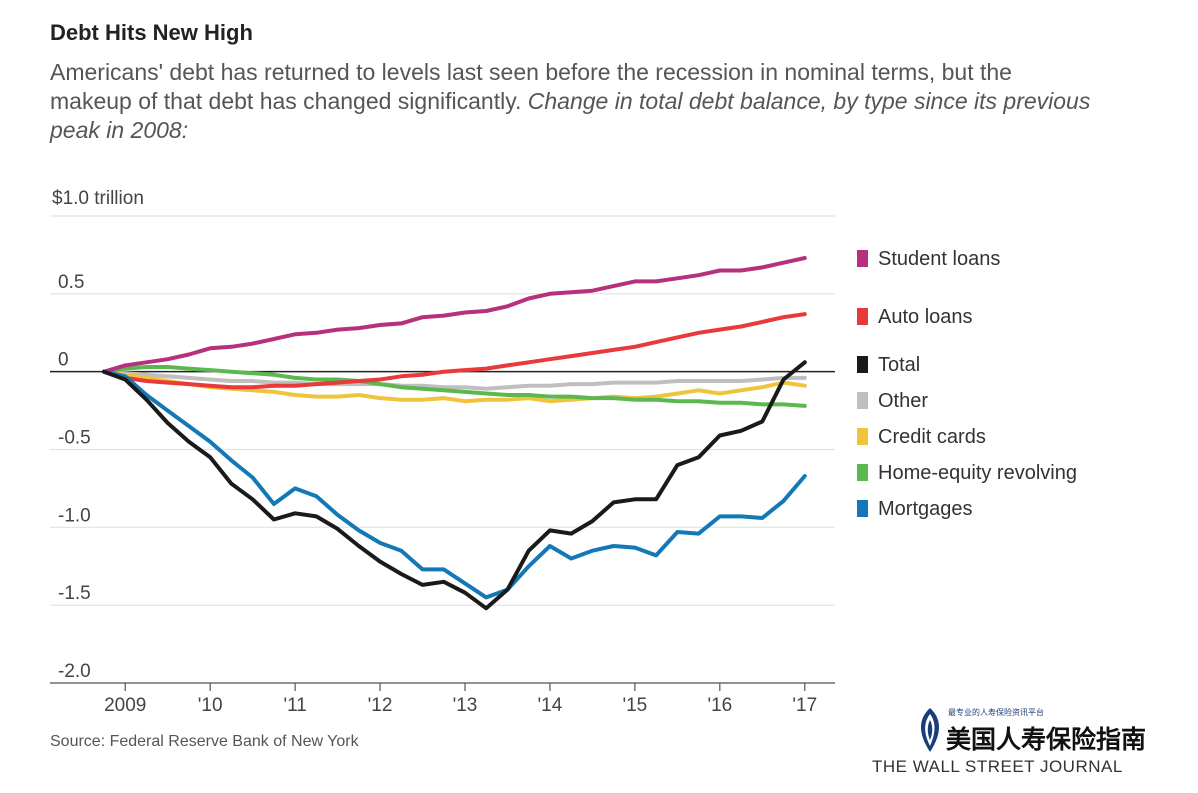 The image size is (1198, 793). I want to click on y-tick-label: -0.5, so click(74, 438).